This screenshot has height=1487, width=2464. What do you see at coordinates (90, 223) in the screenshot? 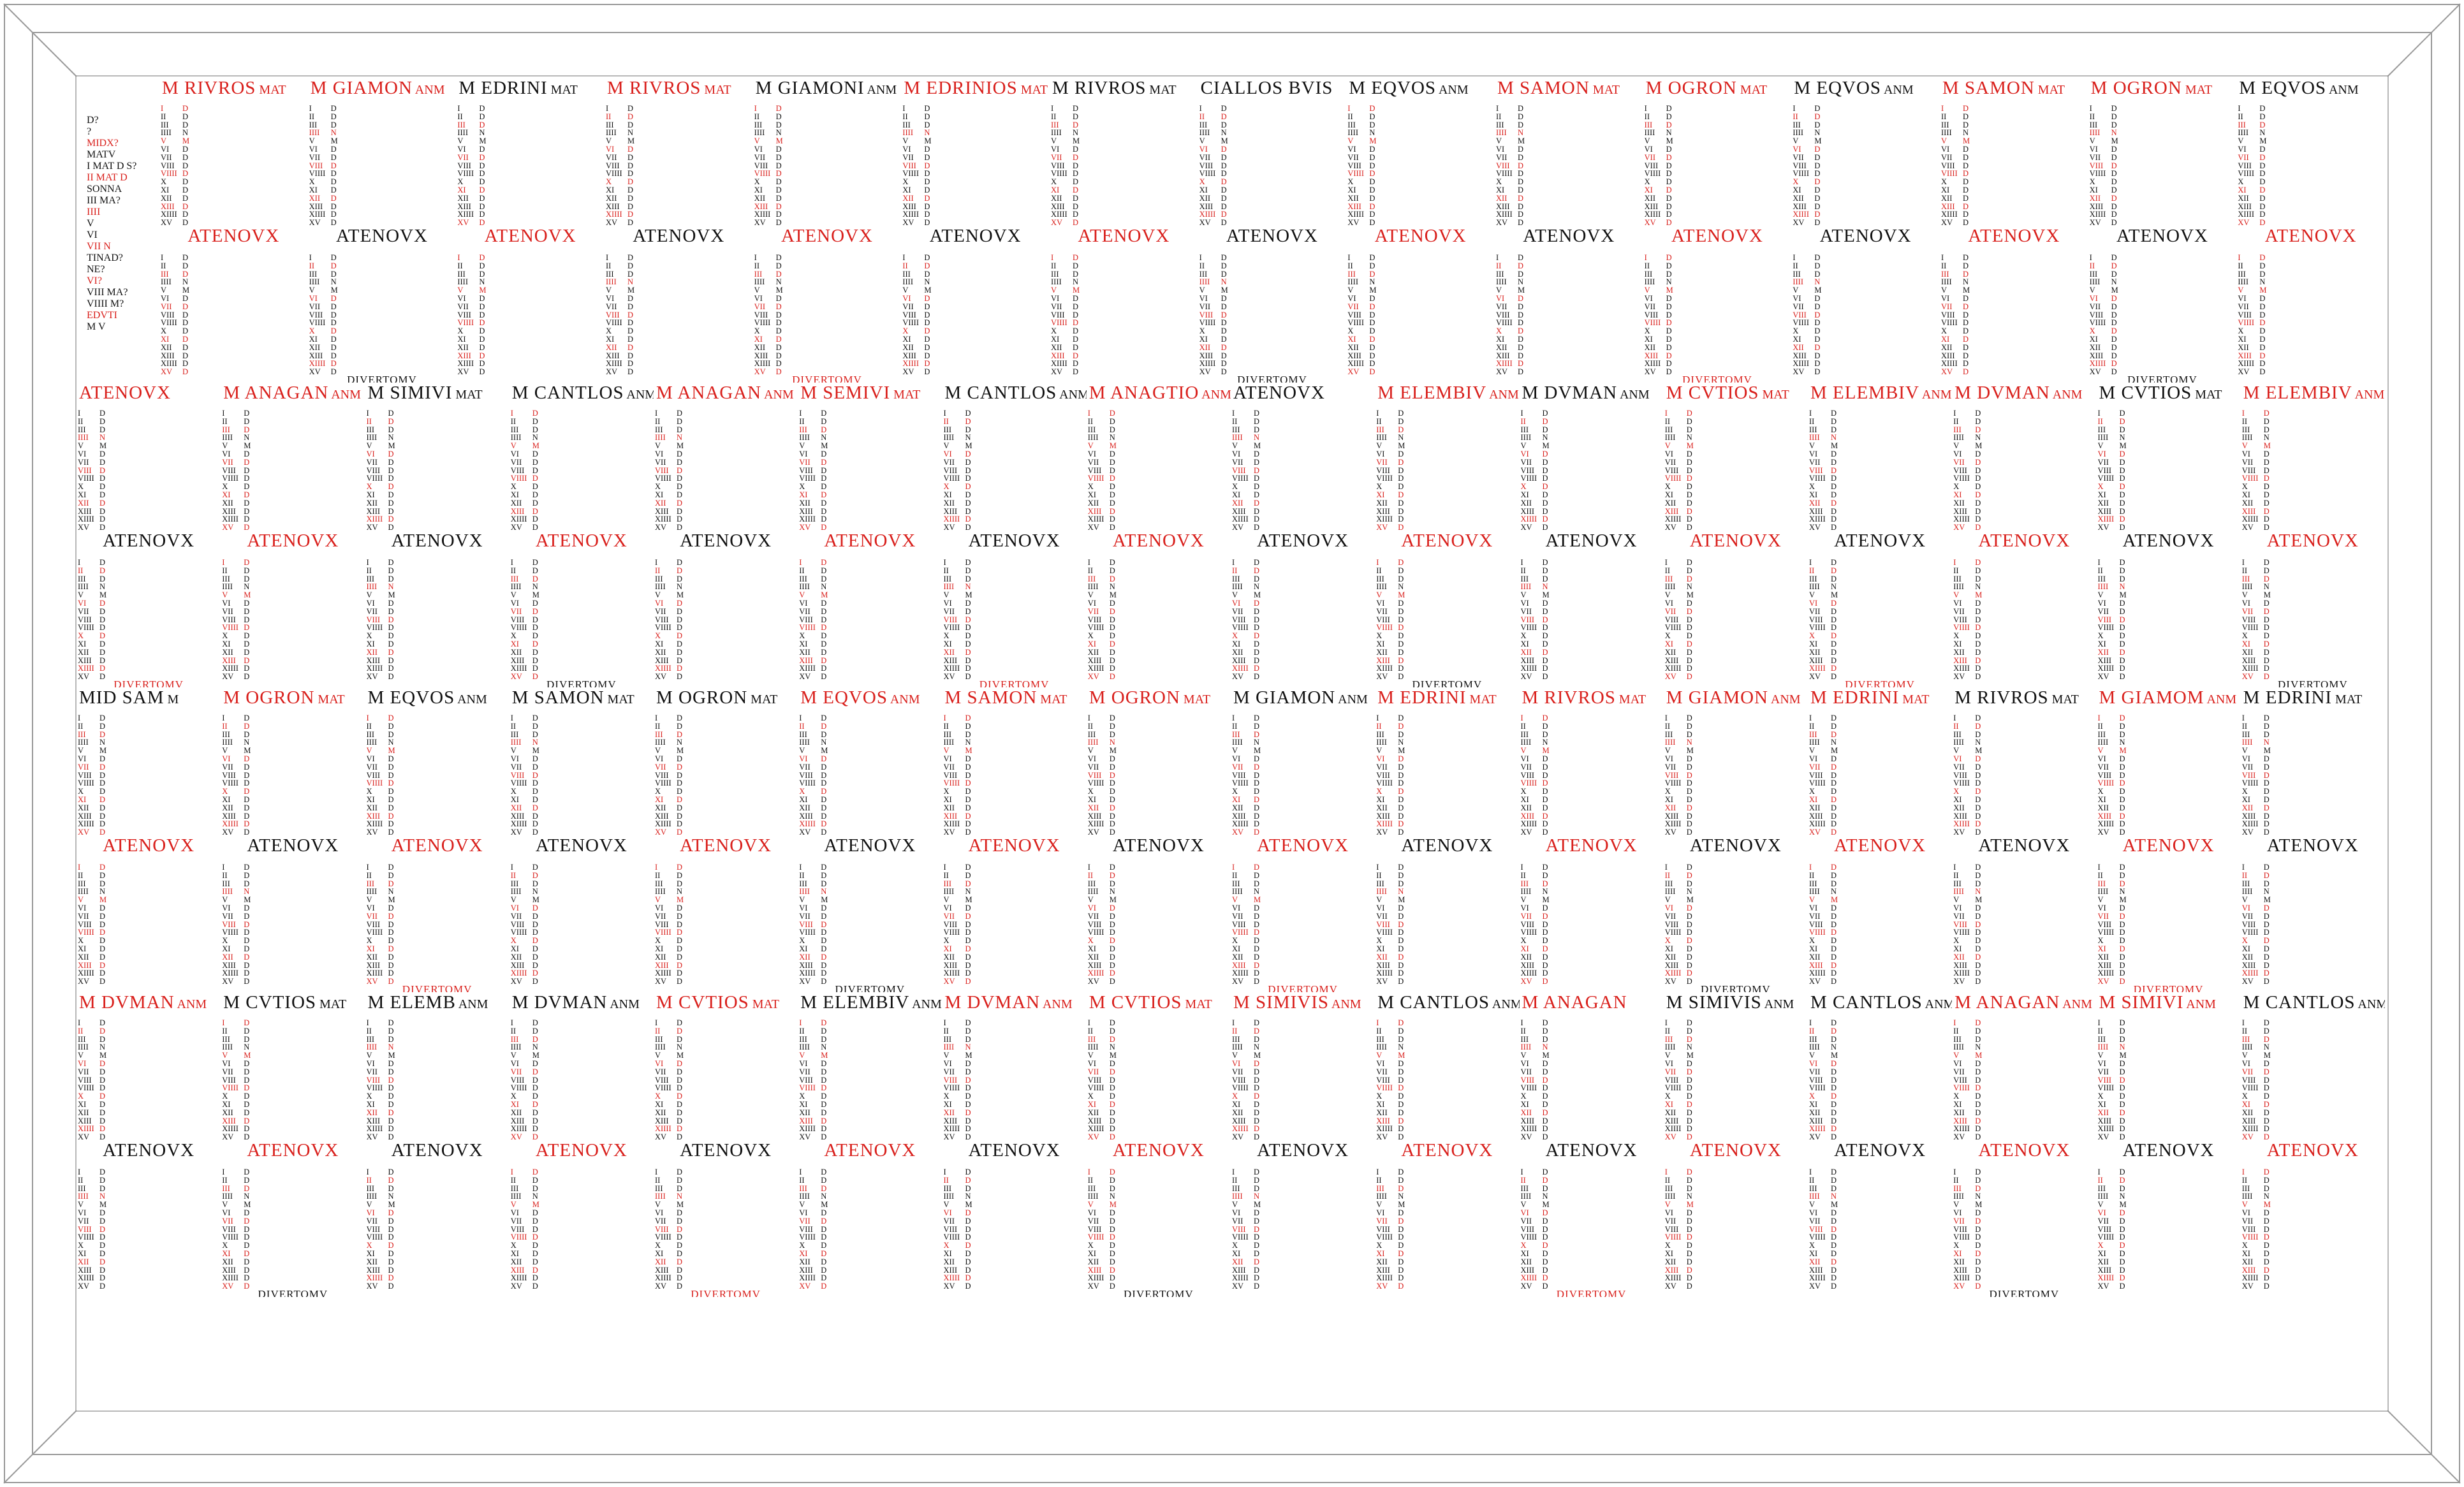
I see `intro-line: V` at bounding box center [90, 223].